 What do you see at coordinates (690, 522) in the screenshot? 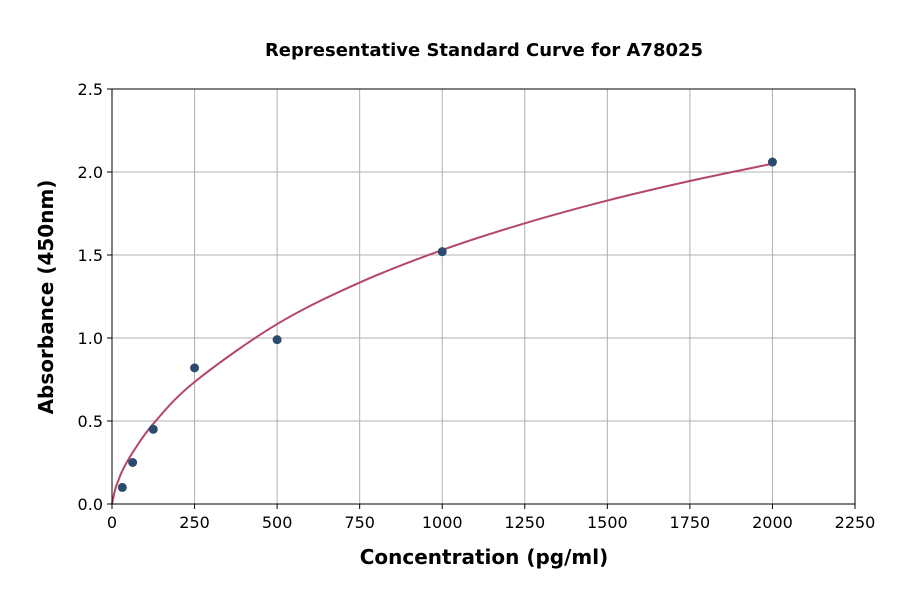
I see `x-tick-label: 1750` at bounding box center [690, 522].